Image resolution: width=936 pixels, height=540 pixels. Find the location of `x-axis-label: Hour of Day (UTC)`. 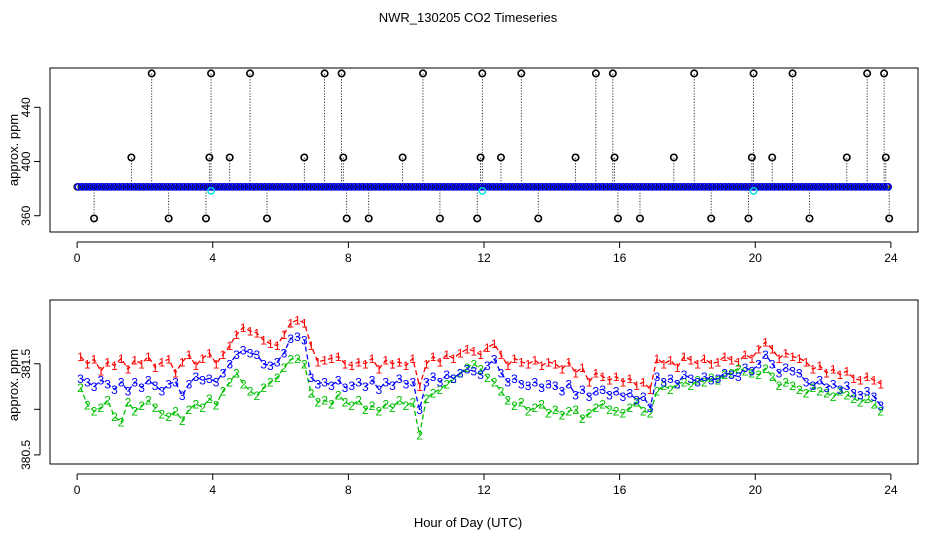

x-axis-label: Hour of Day (UTC) is located at coordinates (468, 522).